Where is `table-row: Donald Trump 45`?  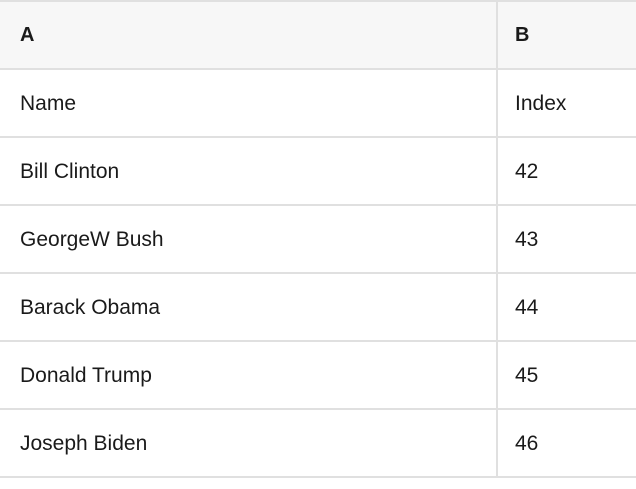
table-row: Donald Trump 45 is located at coordinates (318, 375).